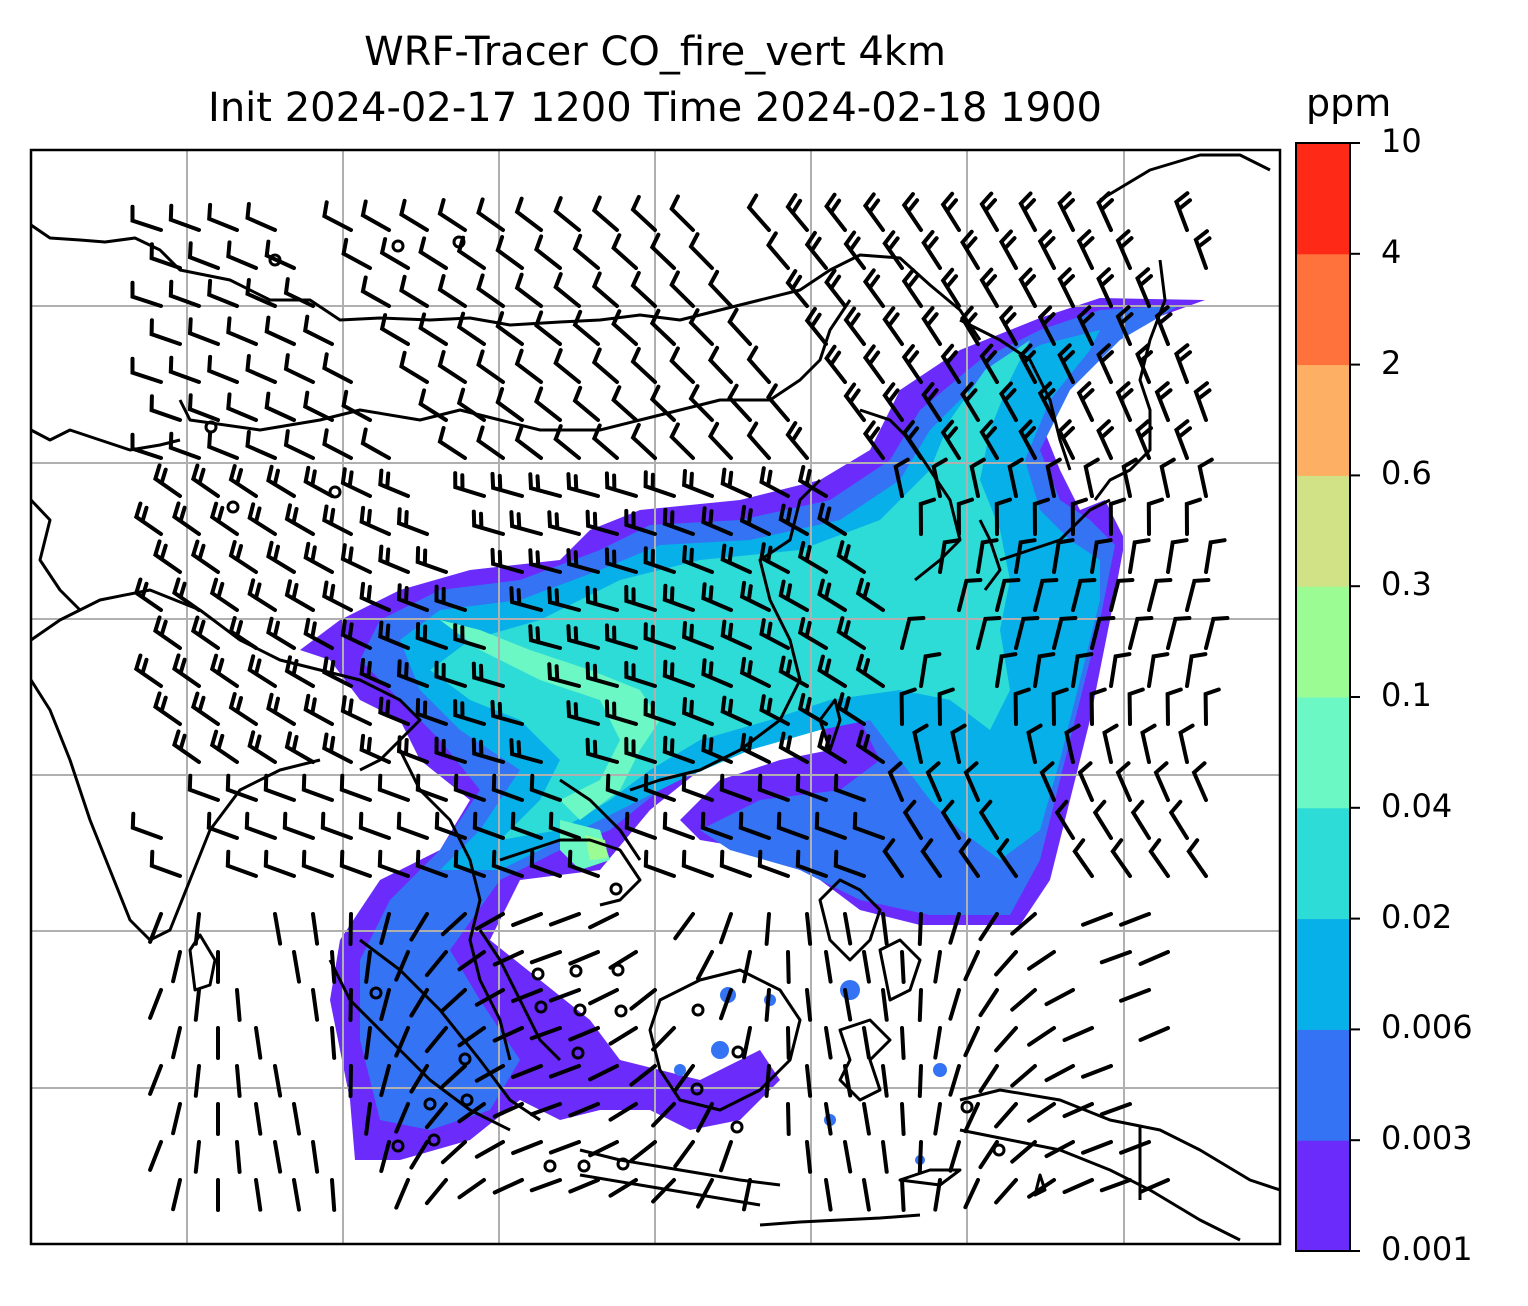 This screenshot has width=1528, height=1306. What do you see at coordinates (1427, 1027) in the screenshot?
I see `colorbar-tick-label: 0.006` at bounding box center [1427, 1027].